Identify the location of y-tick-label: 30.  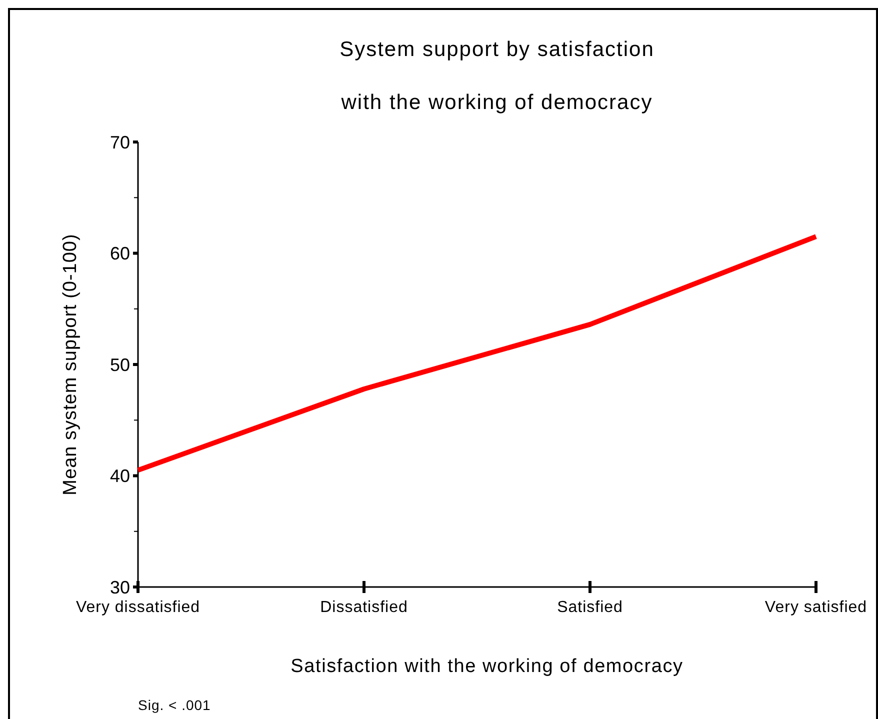
(120, 587).